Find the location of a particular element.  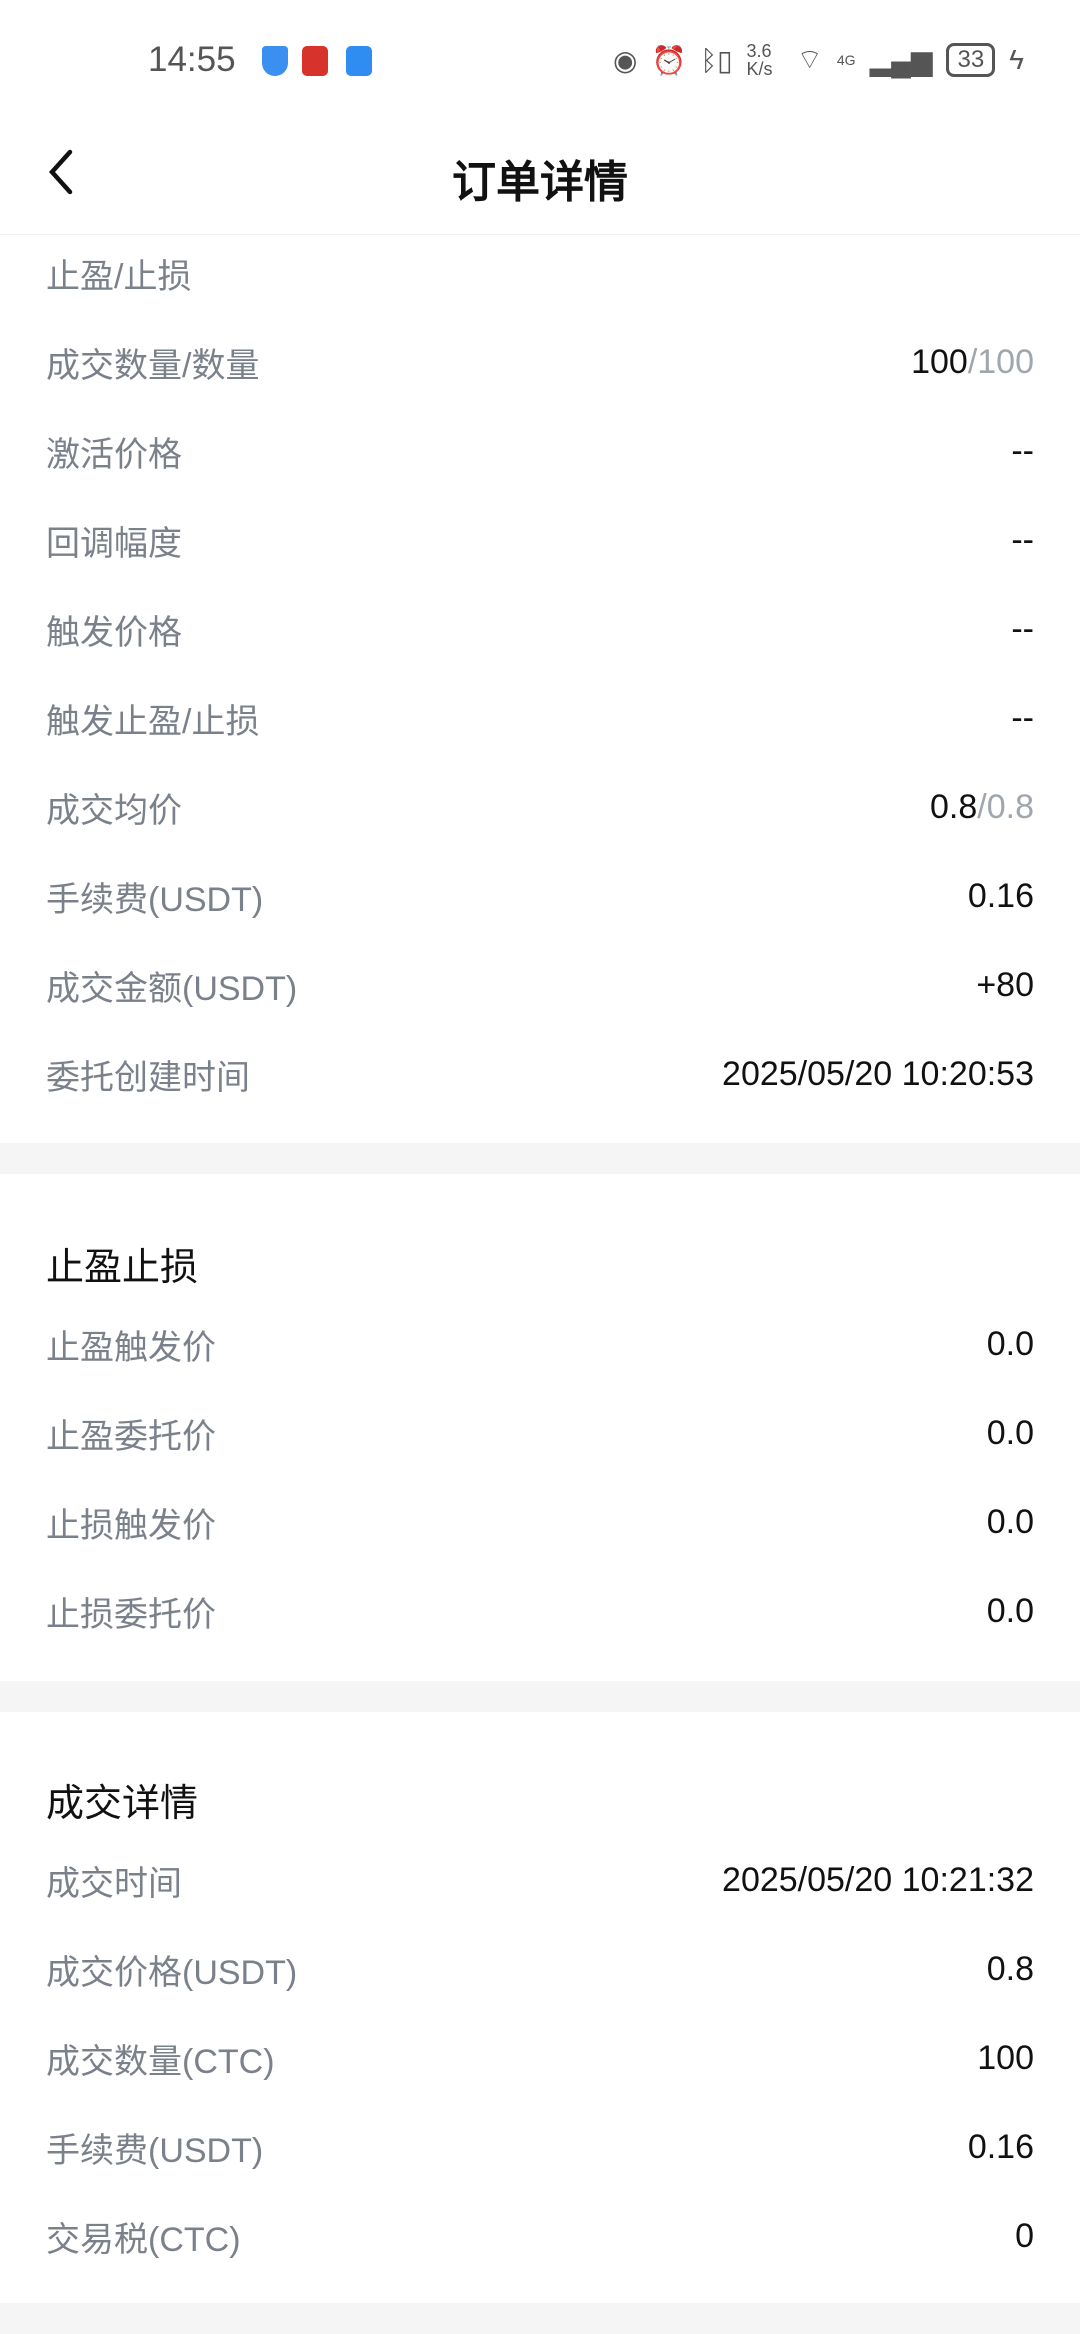

detail-row: 交易税(CTC) 0 is located at coordinates (540, 2236).